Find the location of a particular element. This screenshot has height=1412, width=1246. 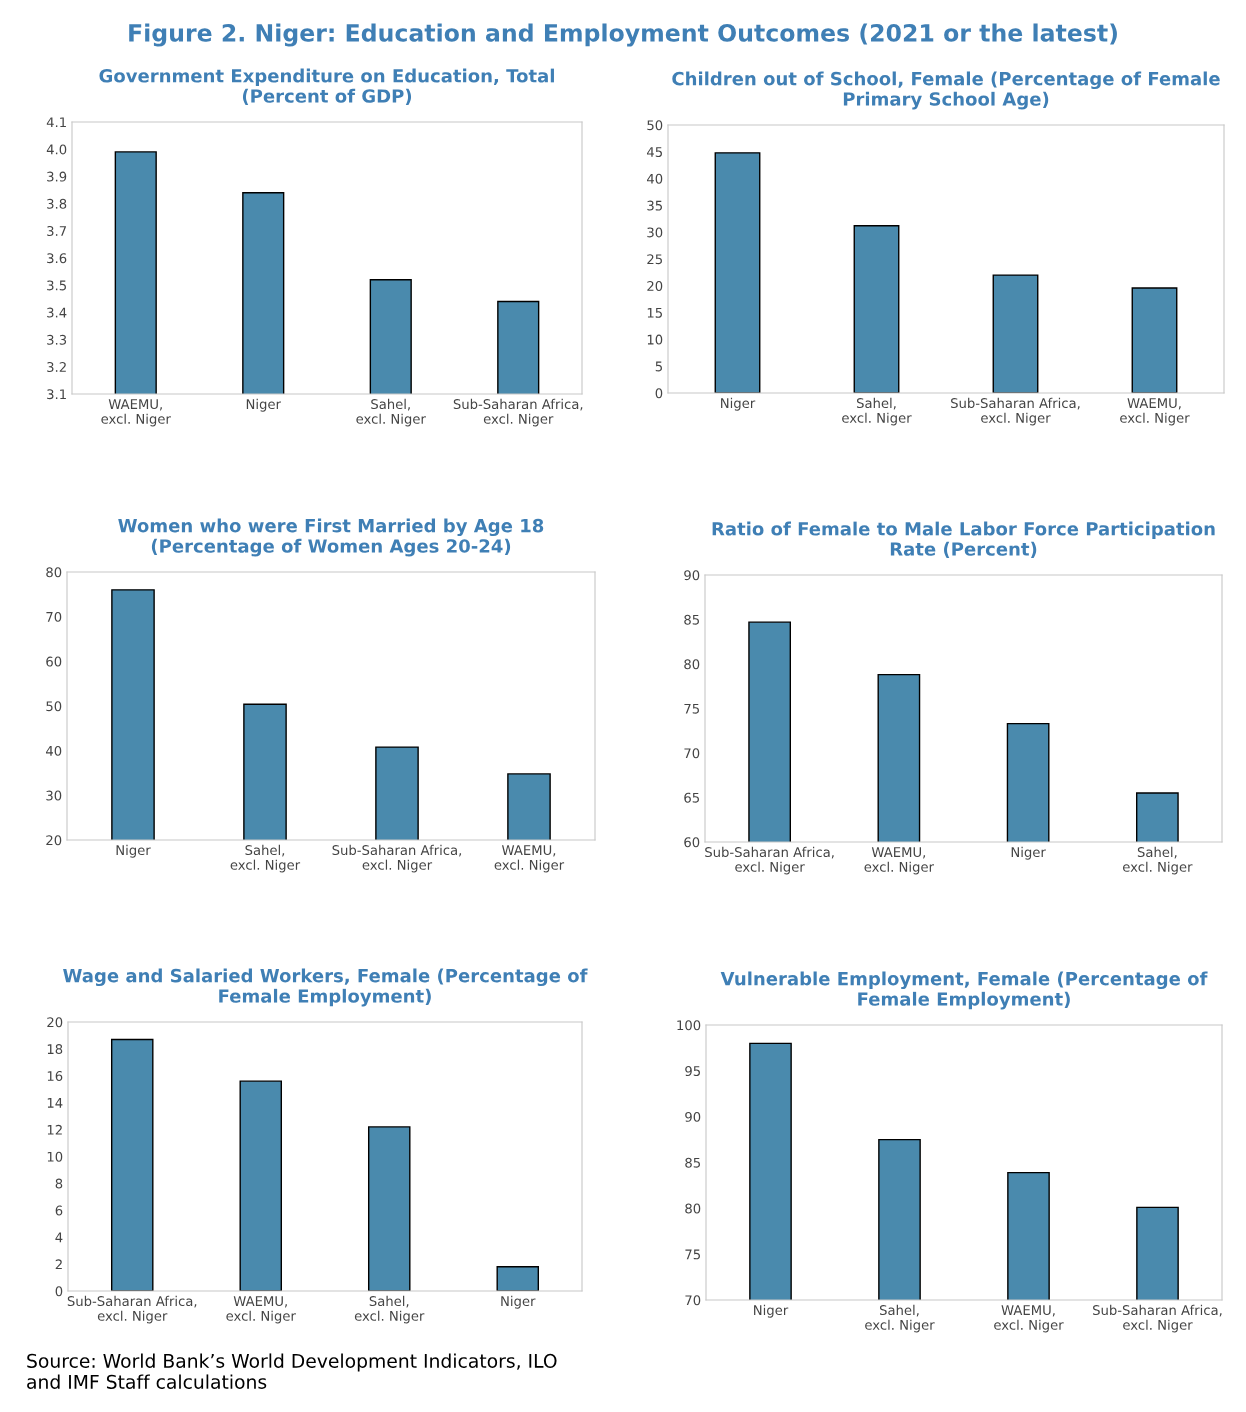

y-tick-label: 3.7 is located at coordinates (57, 231).